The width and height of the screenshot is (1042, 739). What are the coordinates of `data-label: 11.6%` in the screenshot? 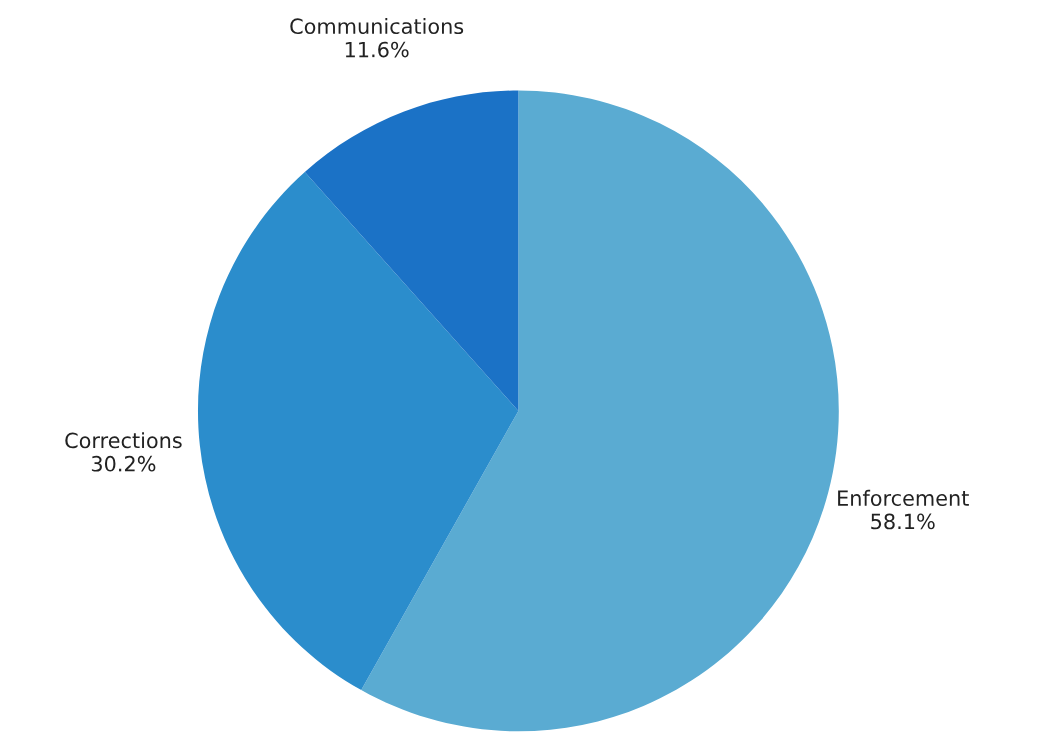 It's located at (377, 49).